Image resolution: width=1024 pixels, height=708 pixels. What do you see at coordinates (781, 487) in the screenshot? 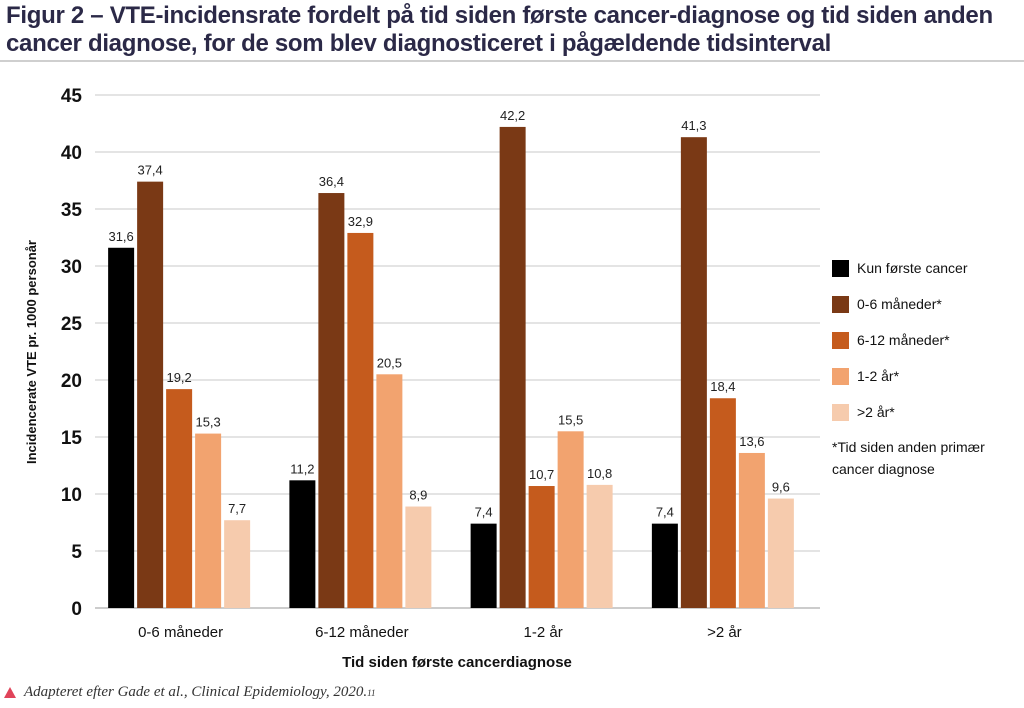
I see `data-label: 9,6` at bounding box center [781, 487].